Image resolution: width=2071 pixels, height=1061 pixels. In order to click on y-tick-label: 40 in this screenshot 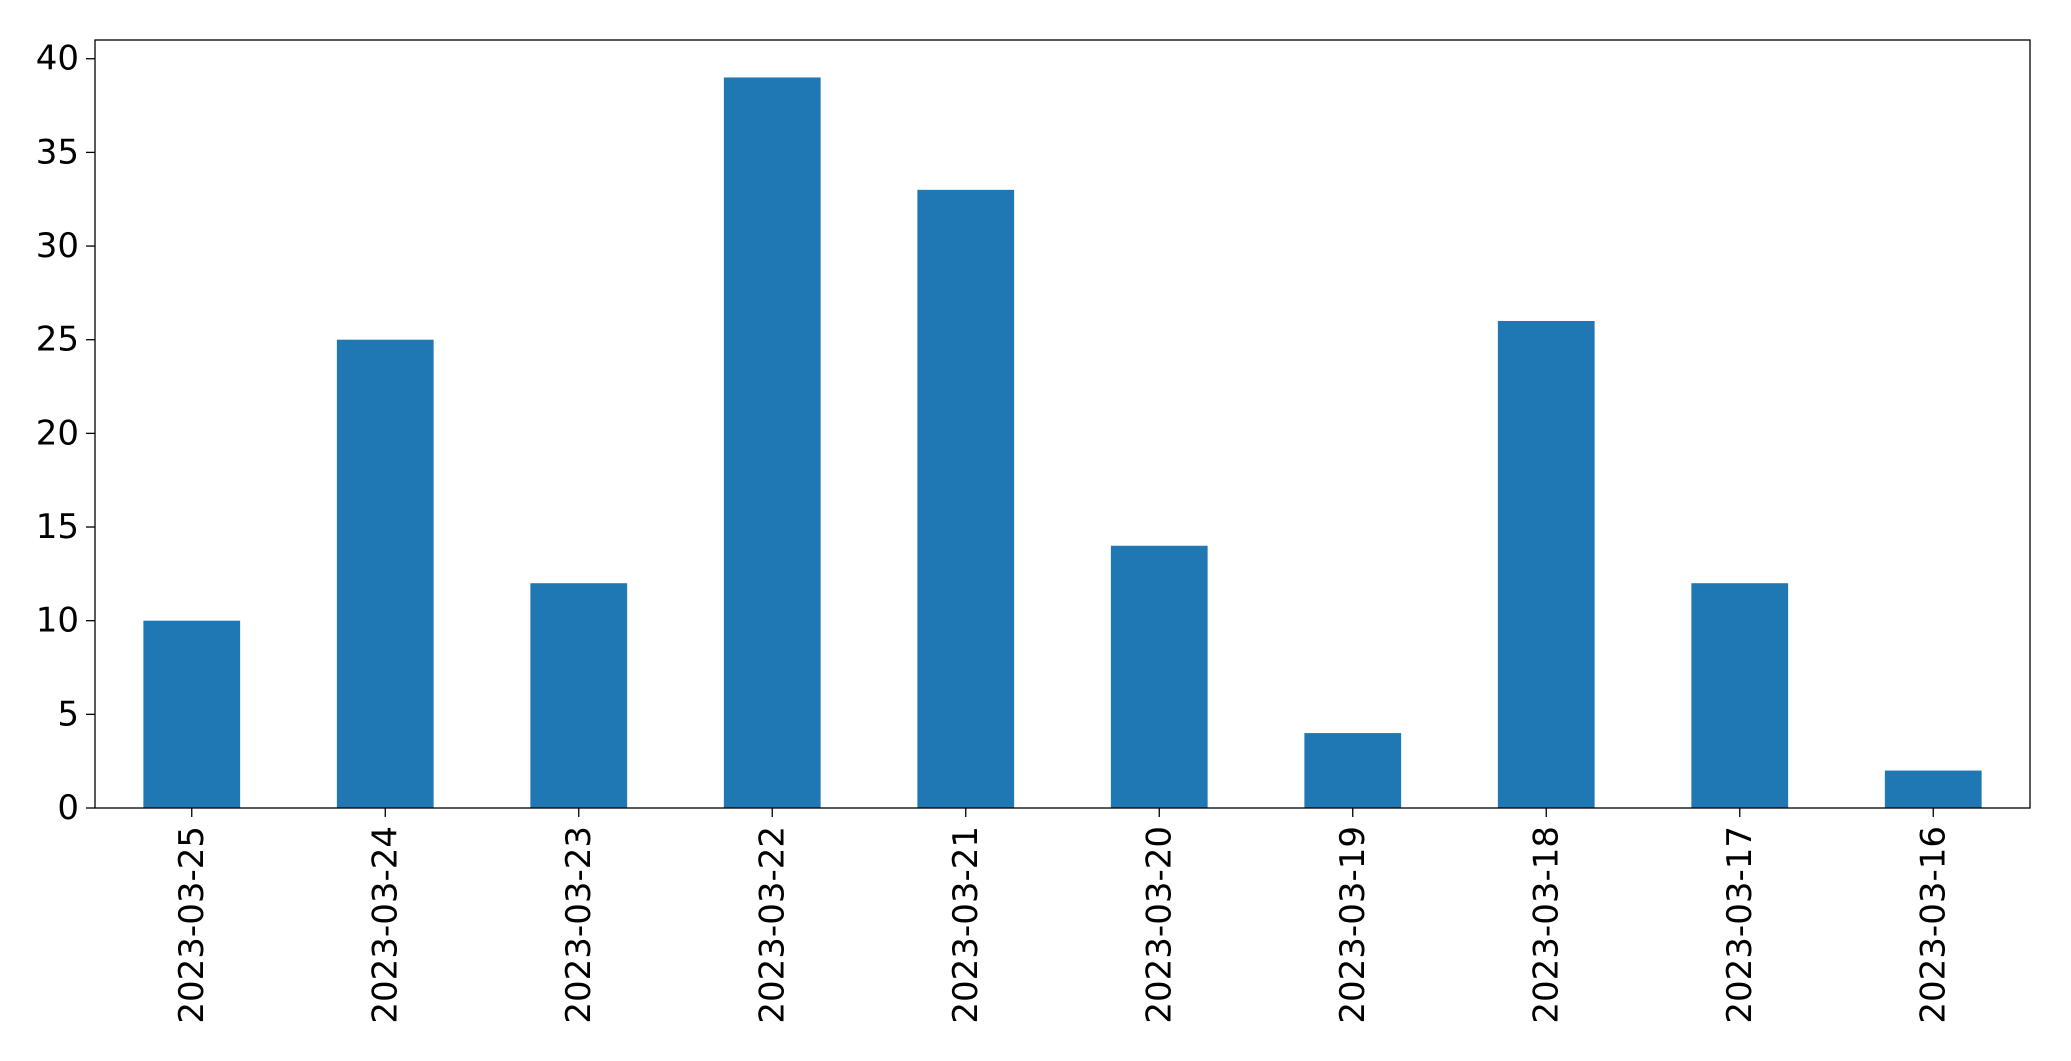, I will do `click(57, 59)`.